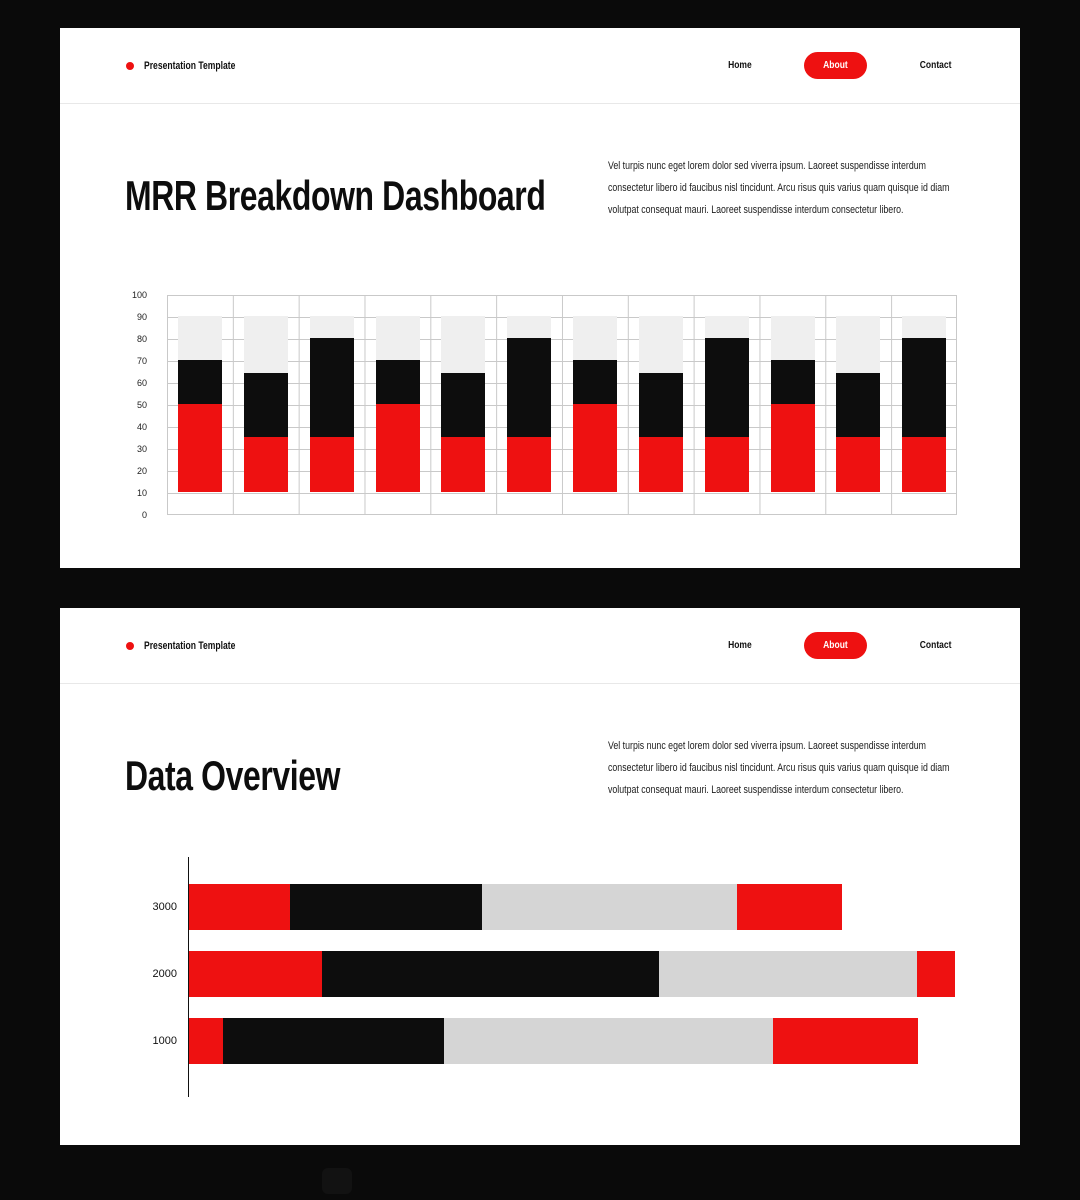 This screenshot has width=1080, height=1200. What do you see at coordinates (139, 294) in the screenshot?
I see `y-tick-label: 100` at bounding box center [139, 294].